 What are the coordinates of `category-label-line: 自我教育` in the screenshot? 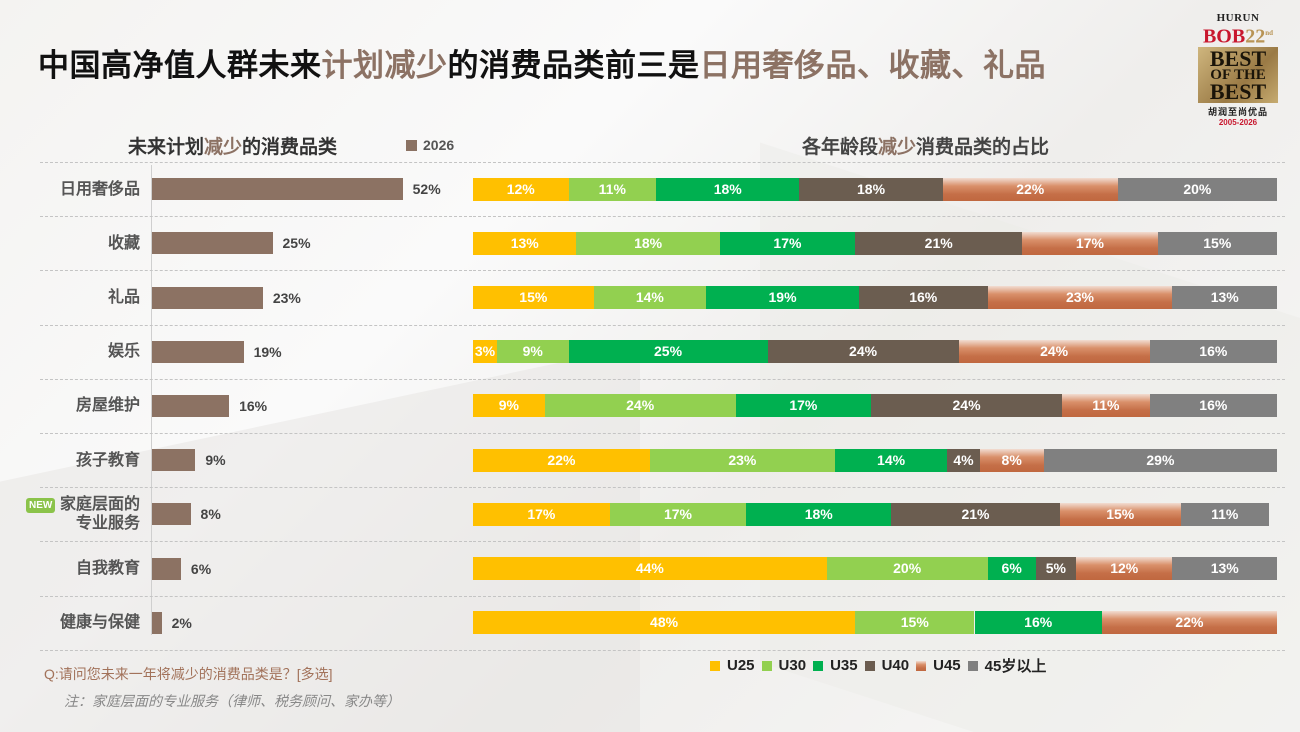 It's located at (107, 568).